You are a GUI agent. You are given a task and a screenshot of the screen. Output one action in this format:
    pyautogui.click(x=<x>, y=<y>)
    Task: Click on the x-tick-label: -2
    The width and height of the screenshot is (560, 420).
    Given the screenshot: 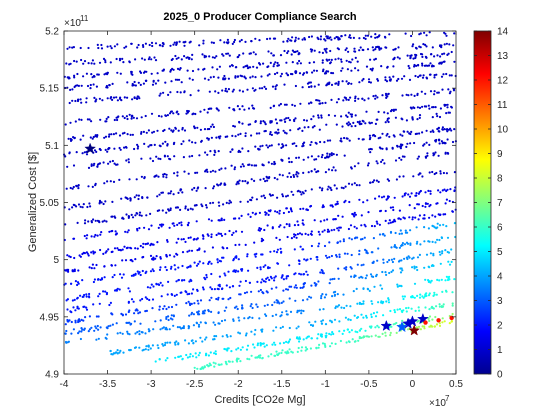 What is the action you would take?
    pyautogui.click(x=238, y=384)
    